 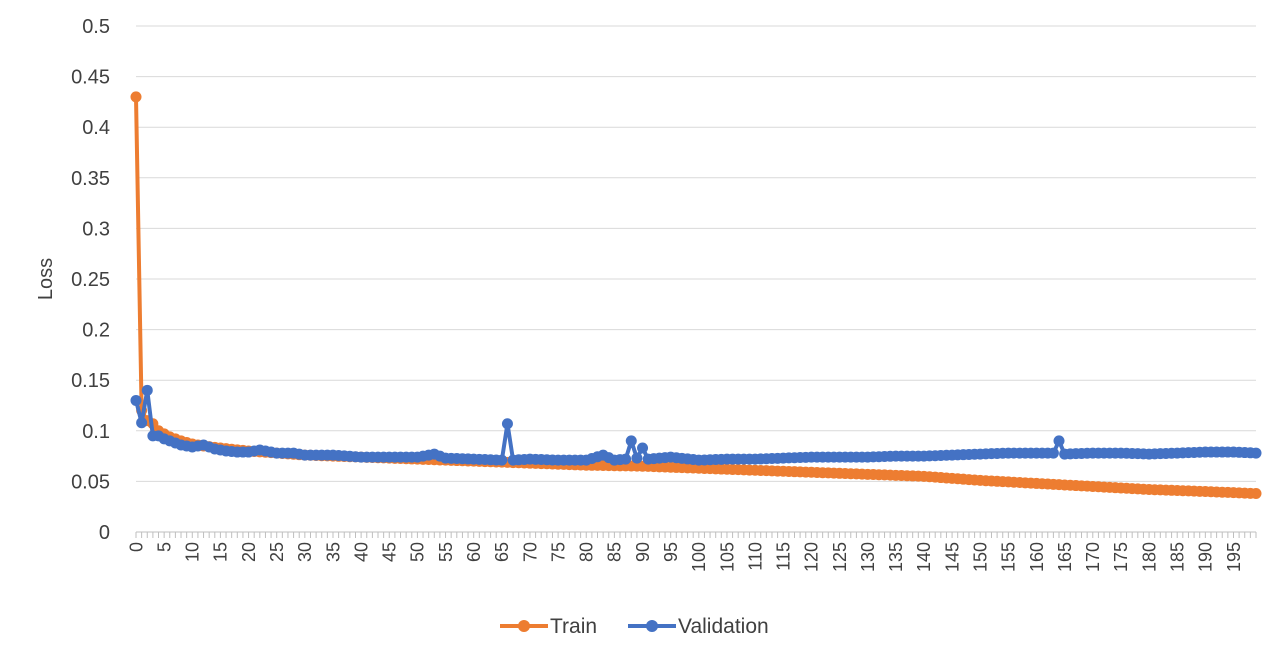 What do you see at coordinates (249, 552) in the screenshot?
I see `x-tick-label: 20` at bounding box center [249, 552].